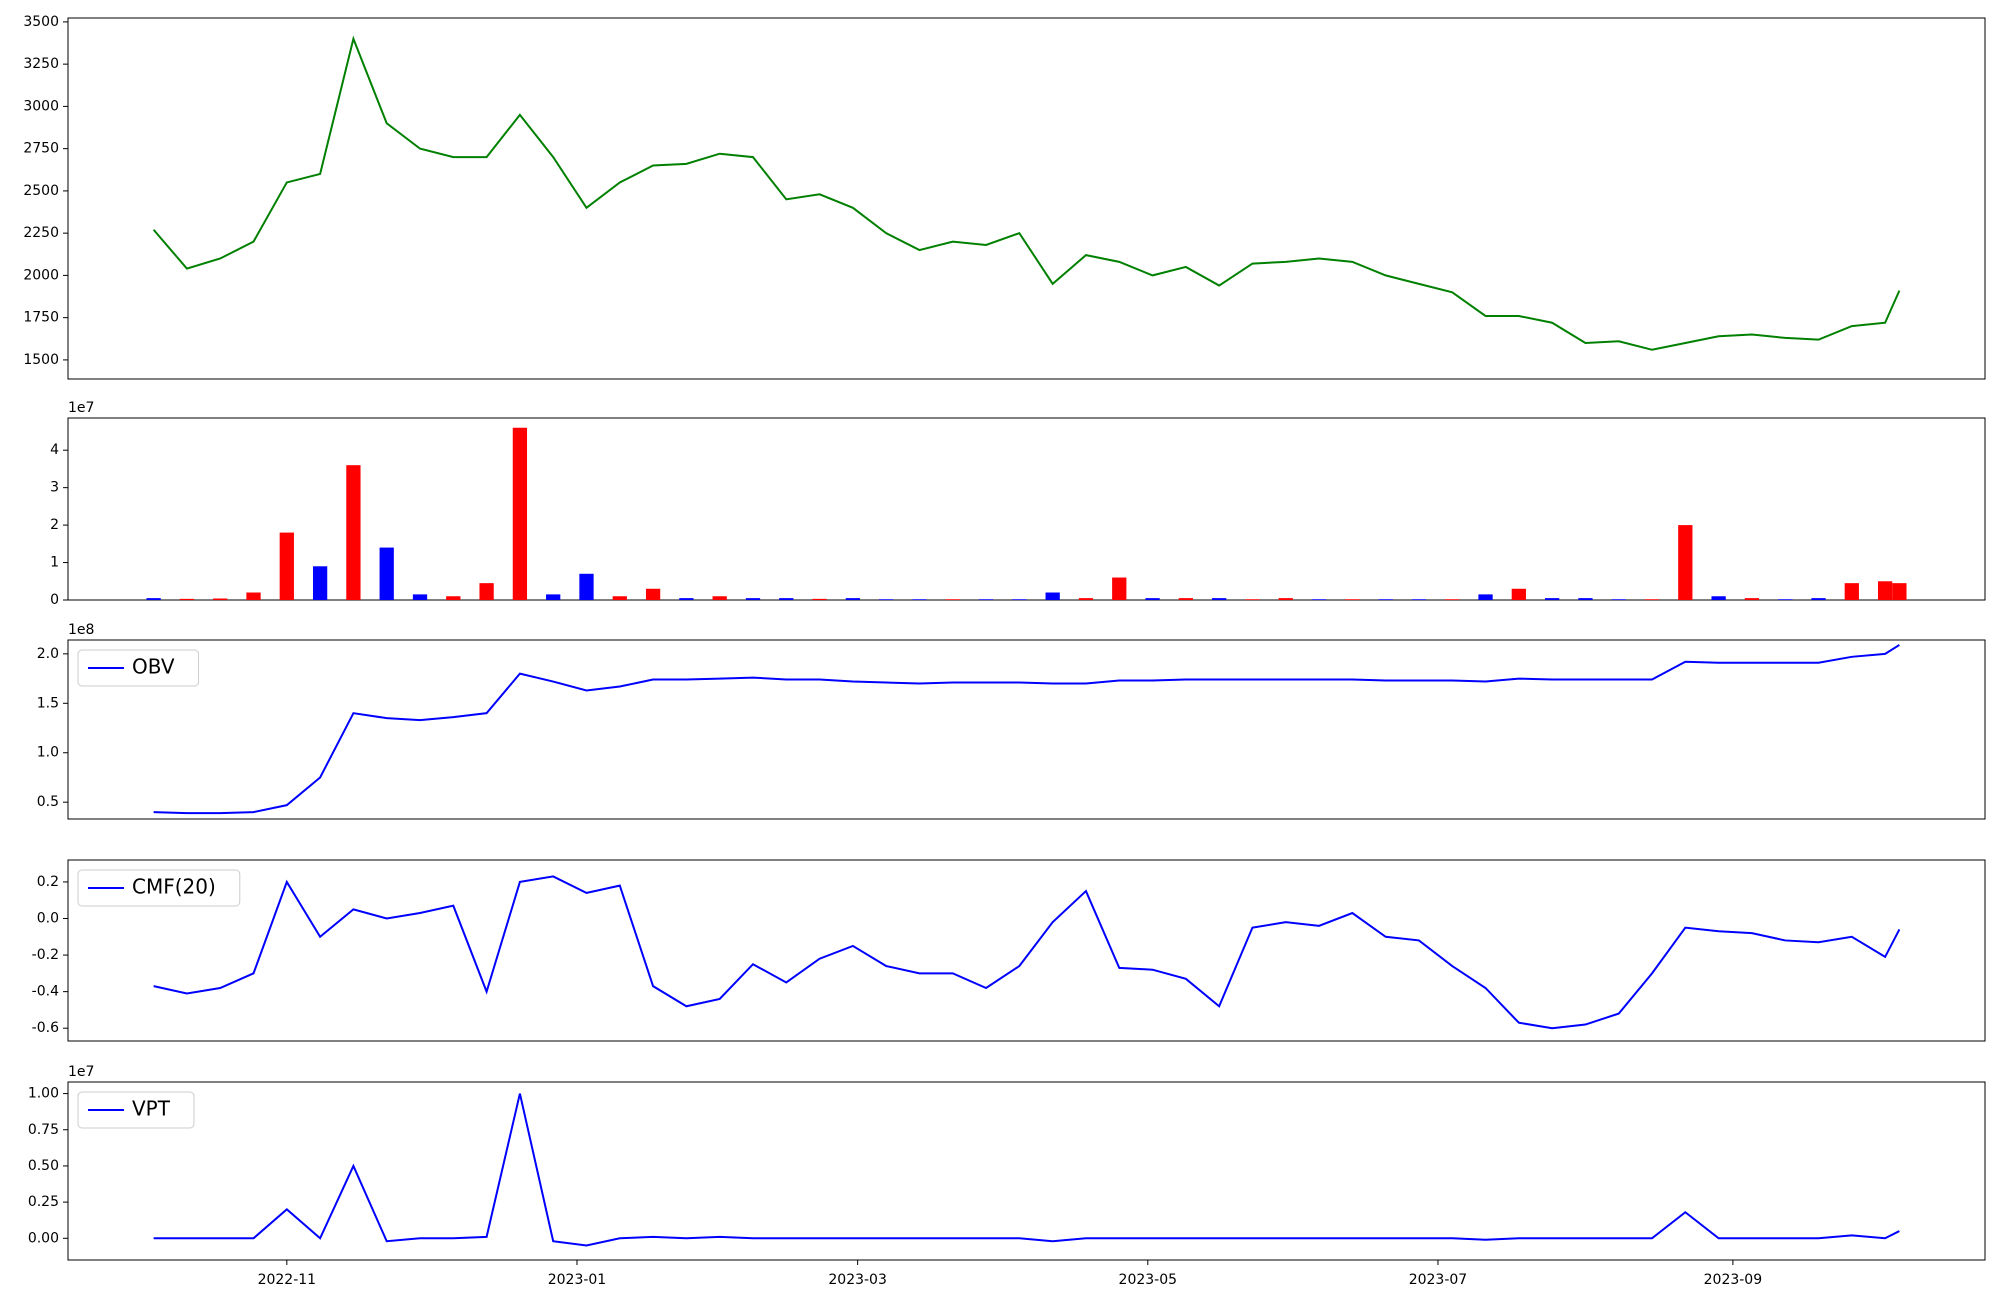 The width and height of the screenshot is (2000, 1300). I want to click on y-tick-label: 2250, so click(41, 233).